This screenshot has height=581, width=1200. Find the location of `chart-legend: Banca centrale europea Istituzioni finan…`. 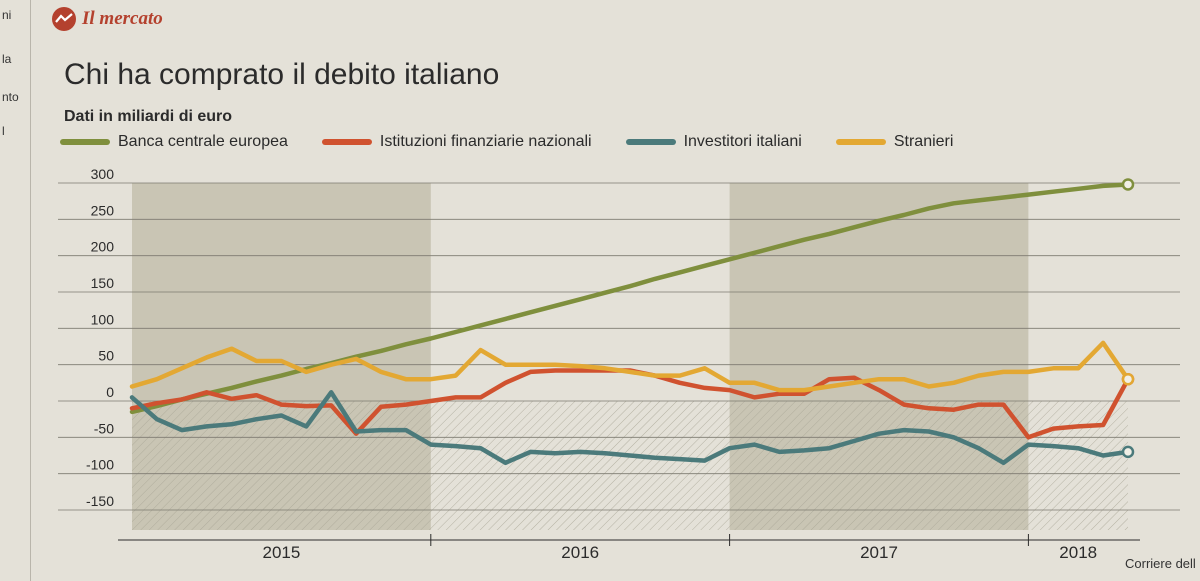

chart-legend: Banca centrale europea Istituzioni finan… is located at coordinates (523, 142).